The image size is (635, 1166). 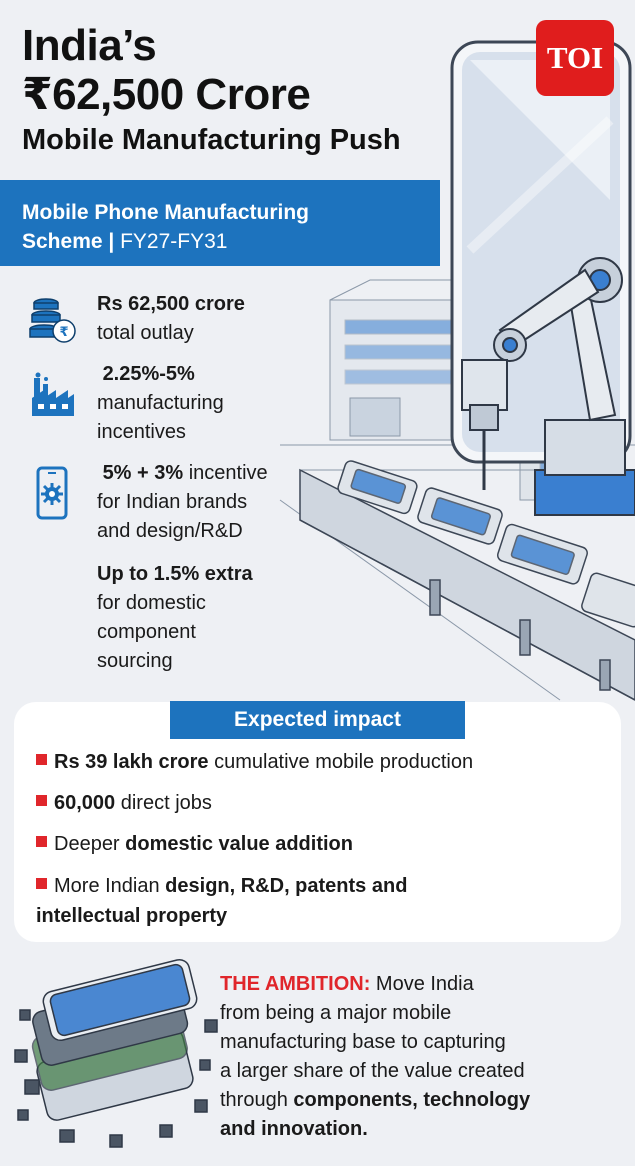 I want to click on conveyor-illustration, so click(x=467, y=580).